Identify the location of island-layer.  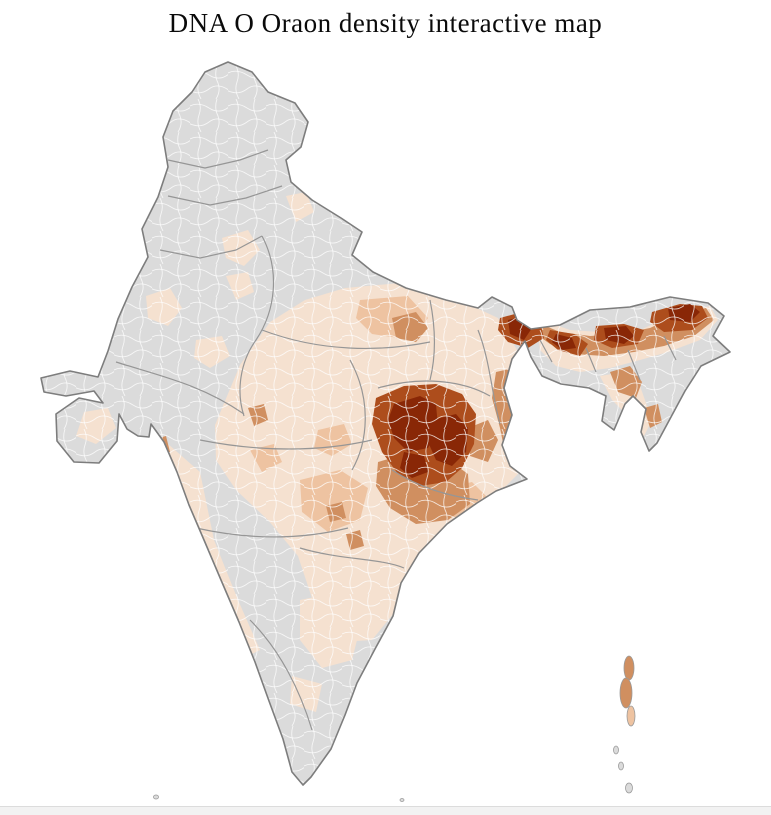
(394, 728).